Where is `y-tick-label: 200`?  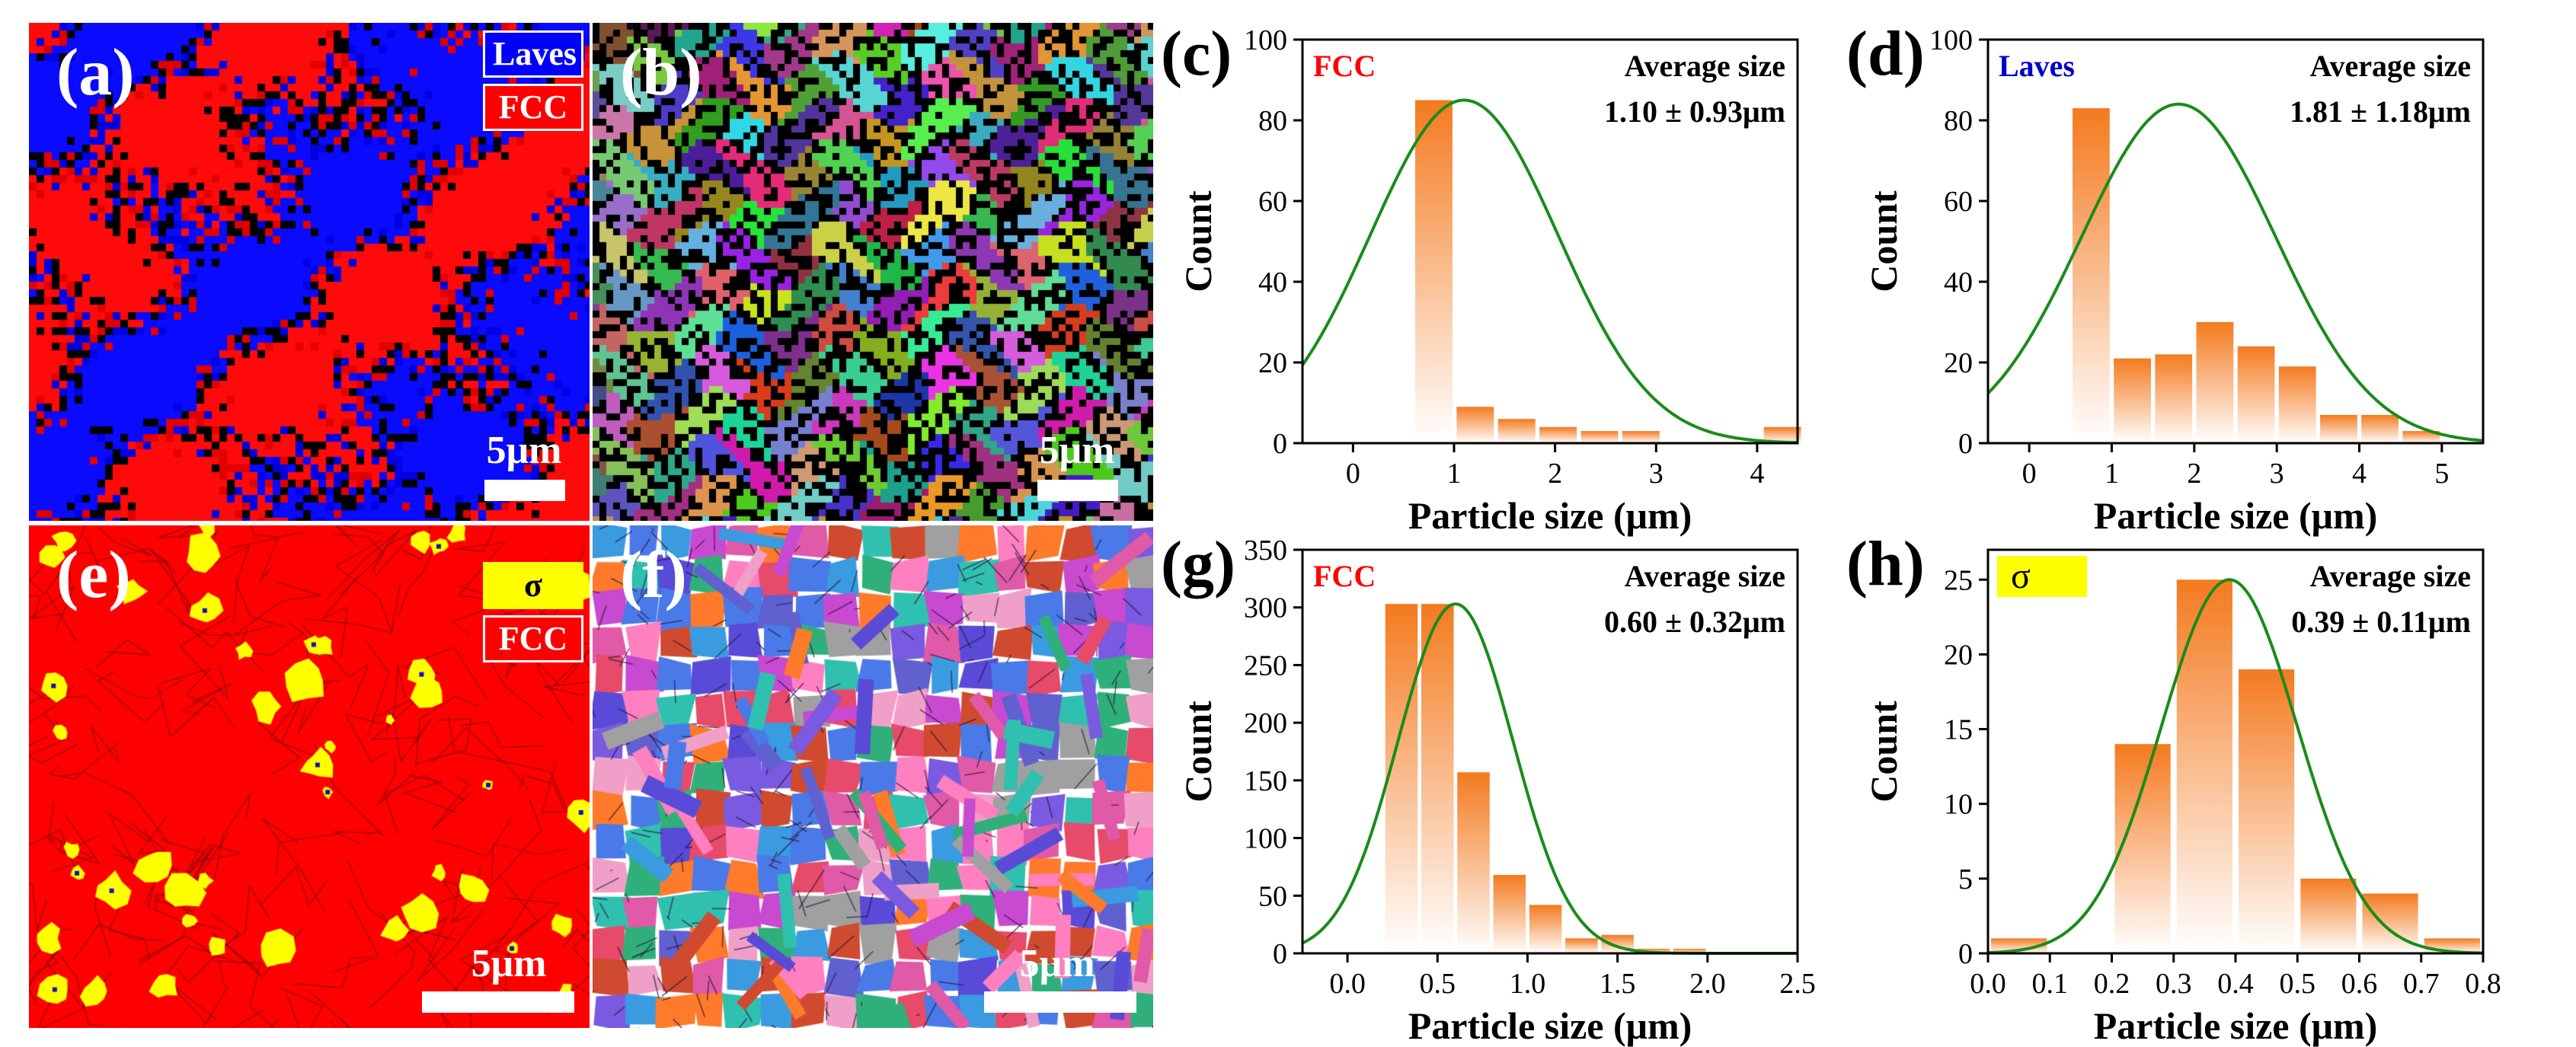 y-tick-label: 200 is located at coordinates (1265, 723).